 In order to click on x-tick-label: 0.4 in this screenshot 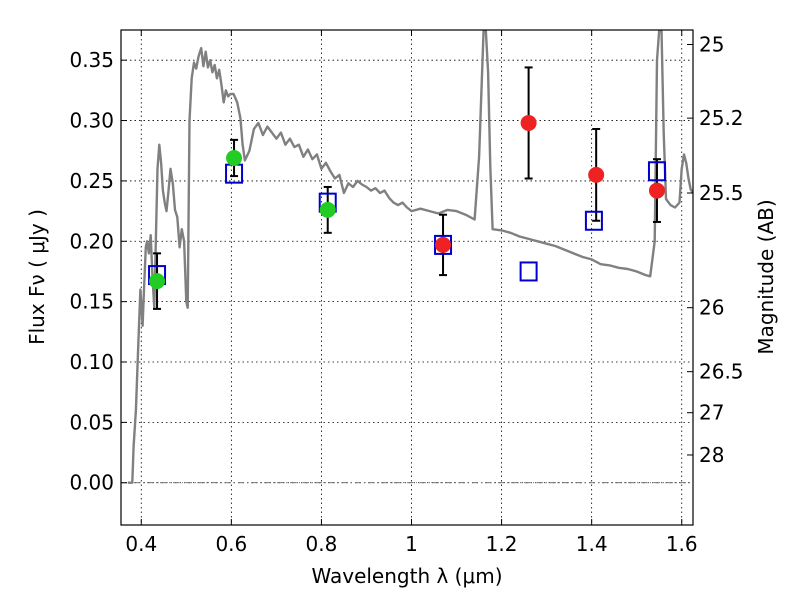, I will do `click(141, 544)`.